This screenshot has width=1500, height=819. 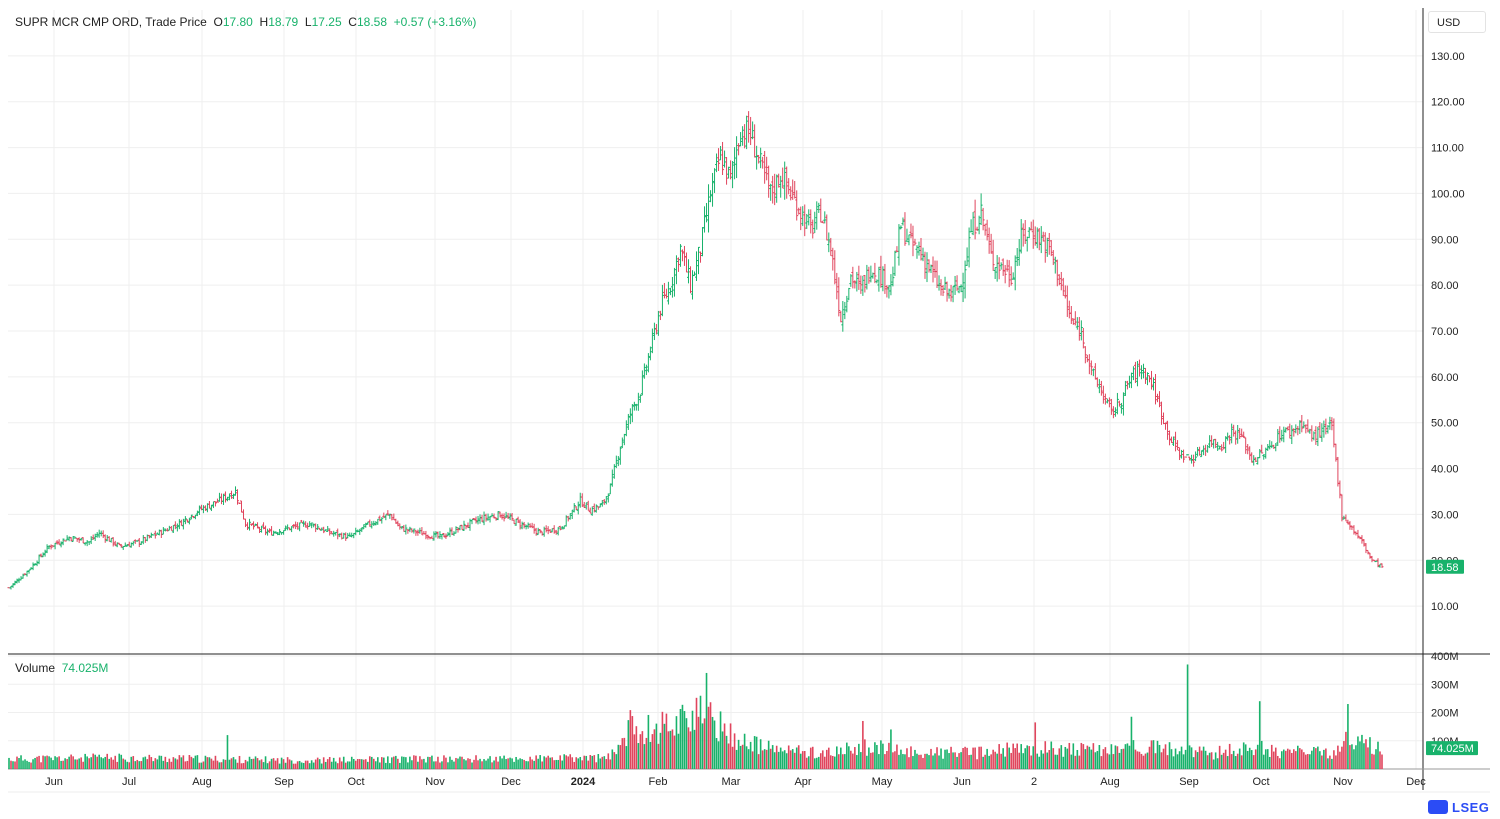 I want to click on low-label: L, so click(x=308, y=22).